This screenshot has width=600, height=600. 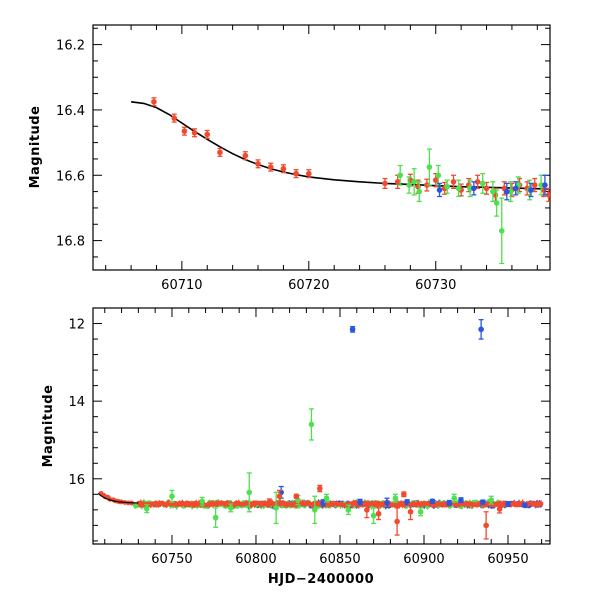 I want to click on x-tick-label: 60950, so click(x=507, y=559).